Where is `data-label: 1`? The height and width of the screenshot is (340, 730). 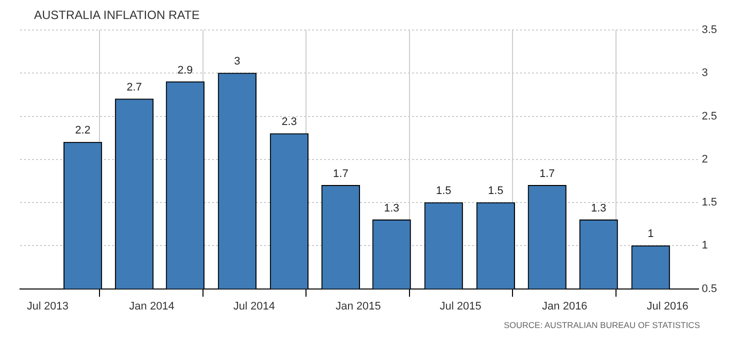
data-label: 1 is located at coordinates (651, 234).